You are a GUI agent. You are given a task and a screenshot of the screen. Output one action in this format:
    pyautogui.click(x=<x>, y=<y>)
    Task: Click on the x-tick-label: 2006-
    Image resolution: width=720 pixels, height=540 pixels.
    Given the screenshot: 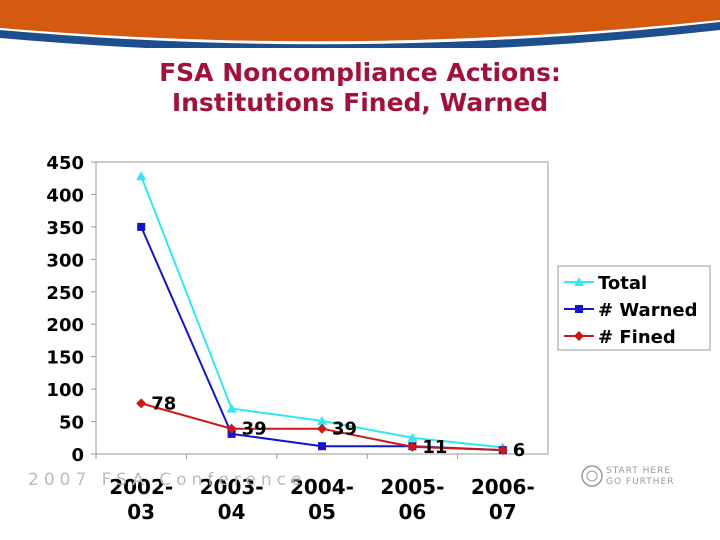 What is the action you would take?
    pyautogui.click(x=503, y=487)
    